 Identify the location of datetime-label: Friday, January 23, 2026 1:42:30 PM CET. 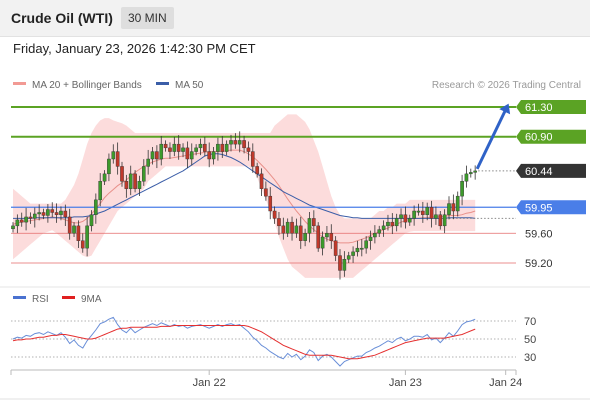
(134, 48).